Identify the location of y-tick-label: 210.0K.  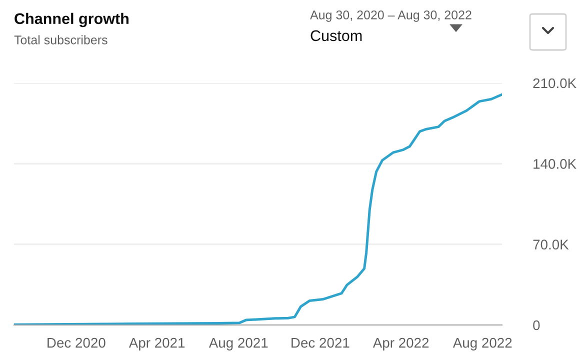
(554, 83).